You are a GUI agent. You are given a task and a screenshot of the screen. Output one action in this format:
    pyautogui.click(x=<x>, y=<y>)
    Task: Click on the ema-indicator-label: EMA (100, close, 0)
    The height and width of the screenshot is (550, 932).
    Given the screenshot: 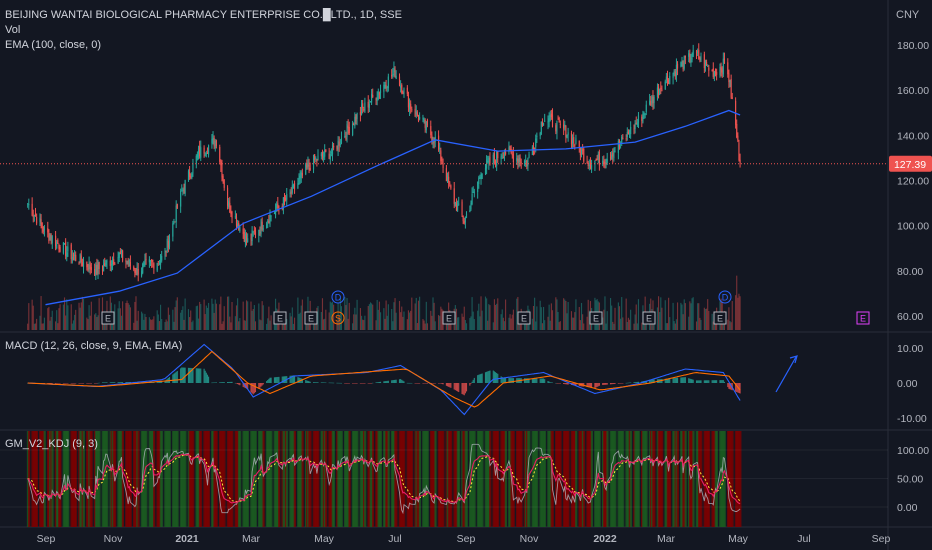 What is the action you would take?
    pyautogui.click(x=53, y=45)
    